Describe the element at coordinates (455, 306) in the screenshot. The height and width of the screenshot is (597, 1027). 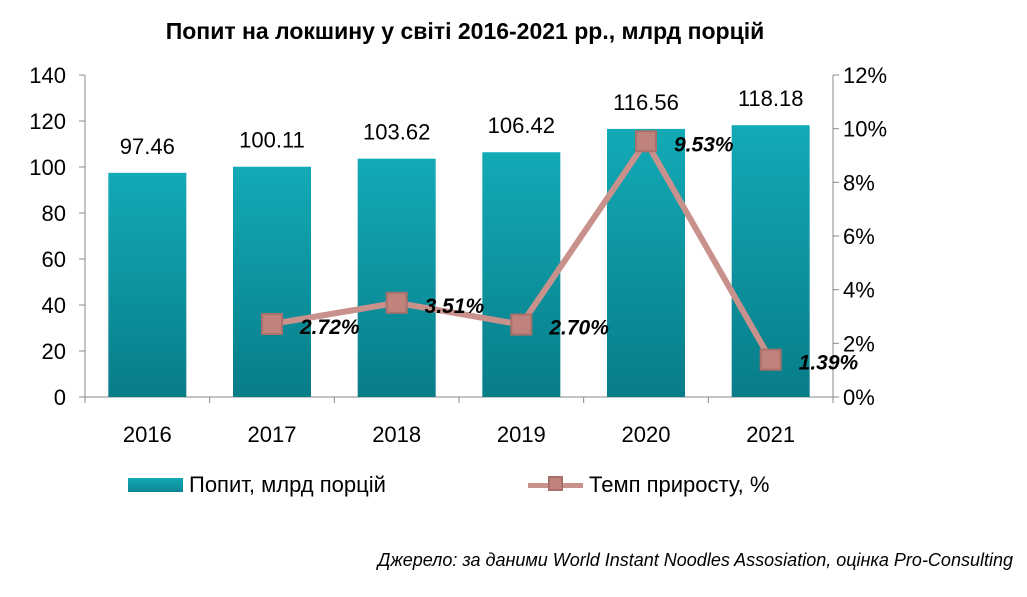
I see `growth-value-label: 3.51%` at that location.